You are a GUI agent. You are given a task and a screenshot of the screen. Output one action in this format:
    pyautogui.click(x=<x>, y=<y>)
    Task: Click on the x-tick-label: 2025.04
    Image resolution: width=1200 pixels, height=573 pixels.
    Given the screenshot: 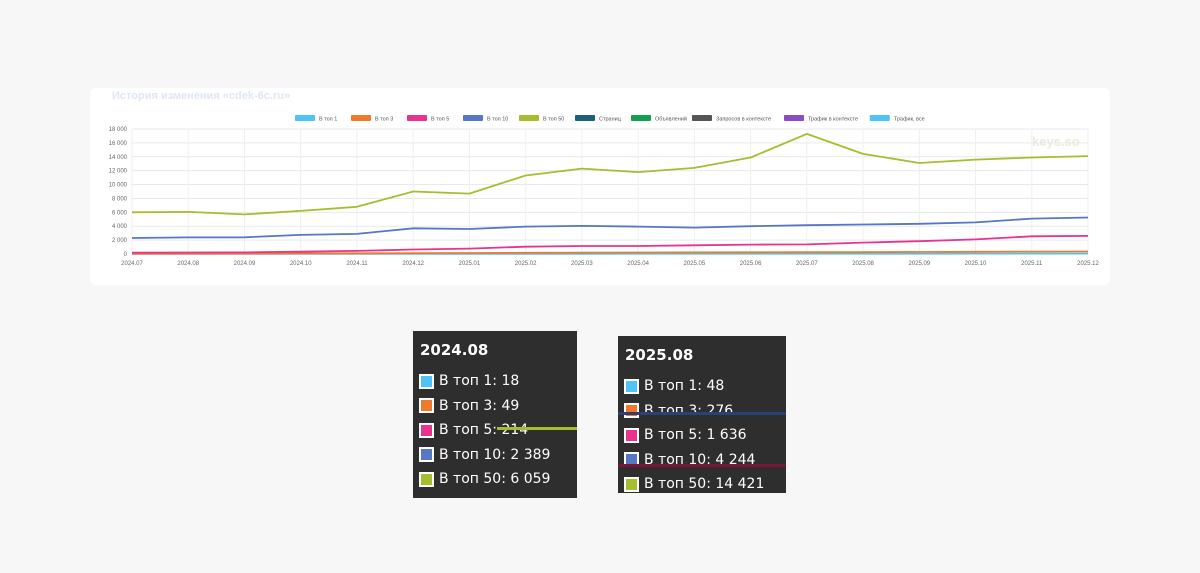 What is the action you would take?
    pyautogui.click(x=638, y=264)
    